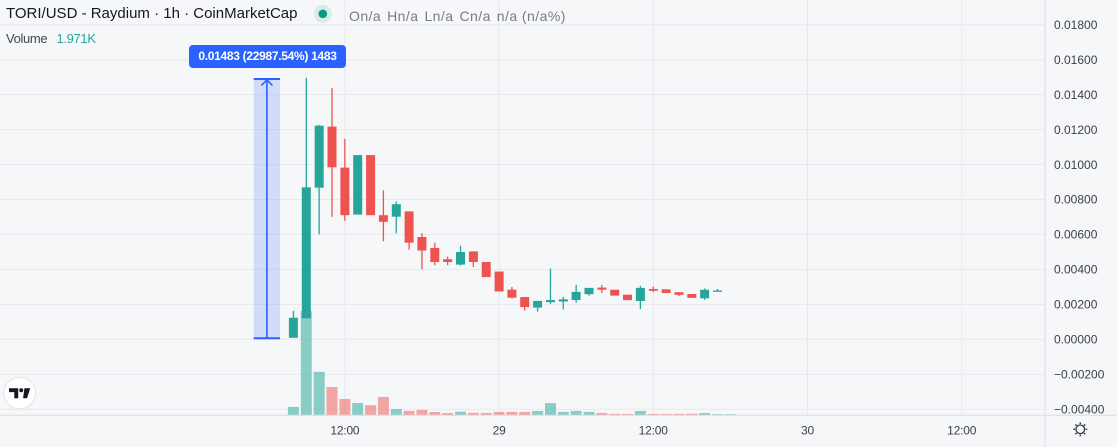  Describe the element at coordinates (1076, 25) in the screenshot. I see `svg-text: 0.01800` at that location.